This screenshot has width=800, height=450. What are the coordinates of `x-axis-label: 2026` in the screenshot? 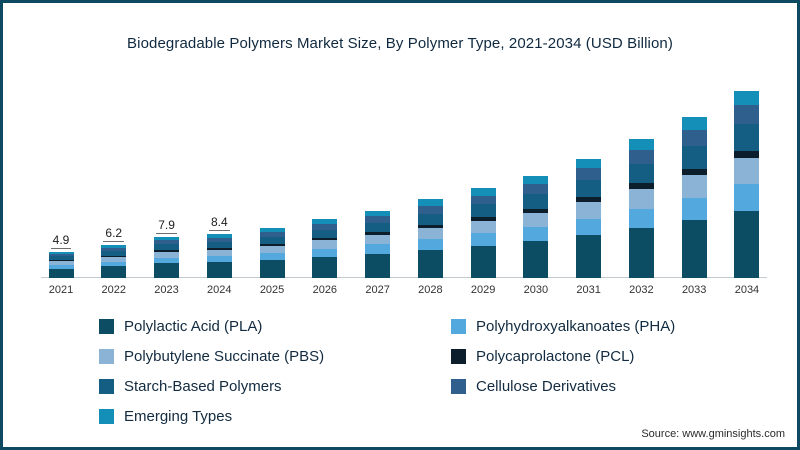 It's located at (325, 290).